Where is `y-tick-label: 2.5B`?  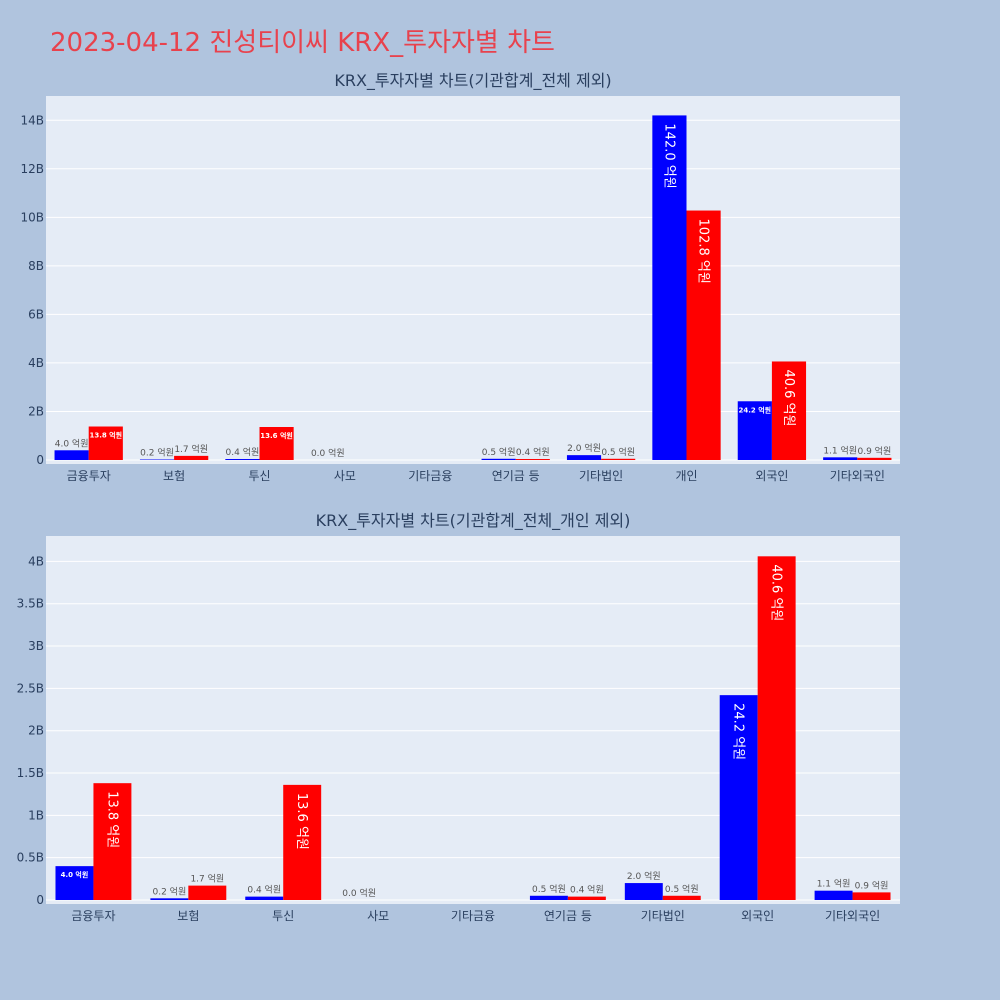 y-tick-label: 2.5B is located at coordinates (30, 688).